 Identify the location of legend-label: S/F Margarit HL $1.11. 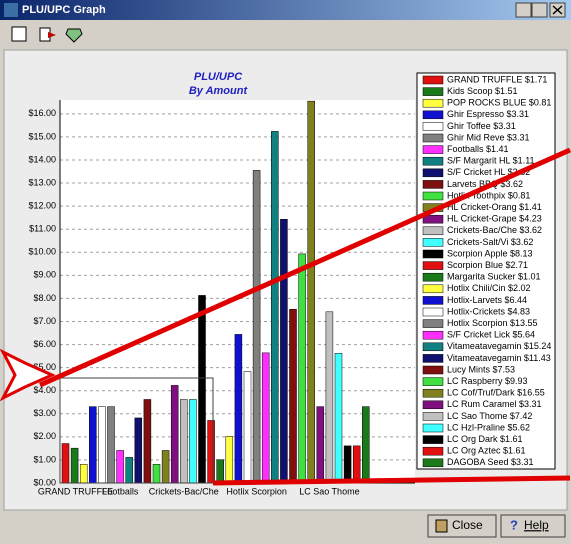
(491, 161).